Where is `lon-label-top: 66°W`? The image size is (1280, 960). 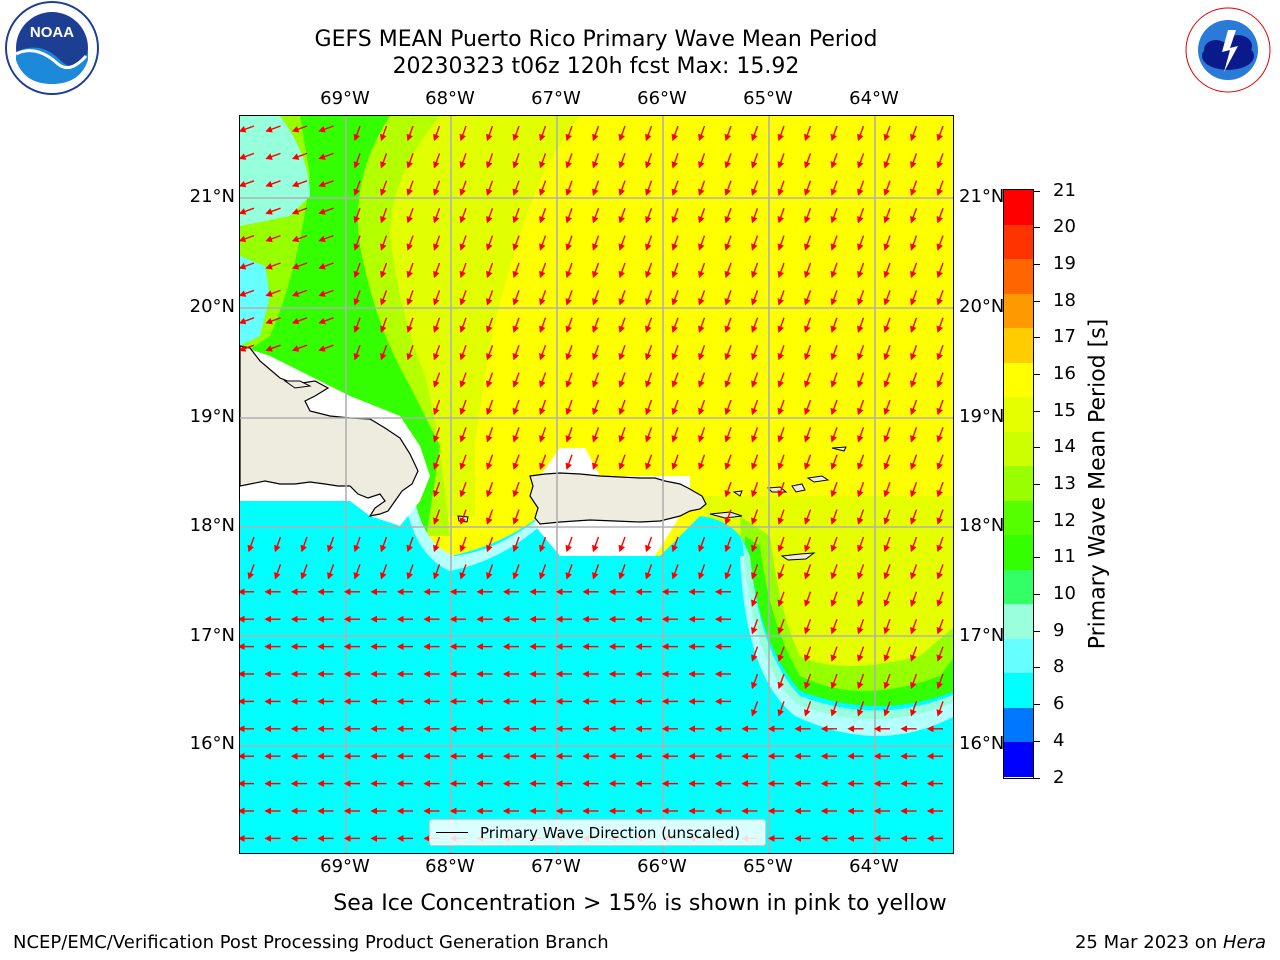
lon-label-top: 66°W is located at coordinates (662, 98).